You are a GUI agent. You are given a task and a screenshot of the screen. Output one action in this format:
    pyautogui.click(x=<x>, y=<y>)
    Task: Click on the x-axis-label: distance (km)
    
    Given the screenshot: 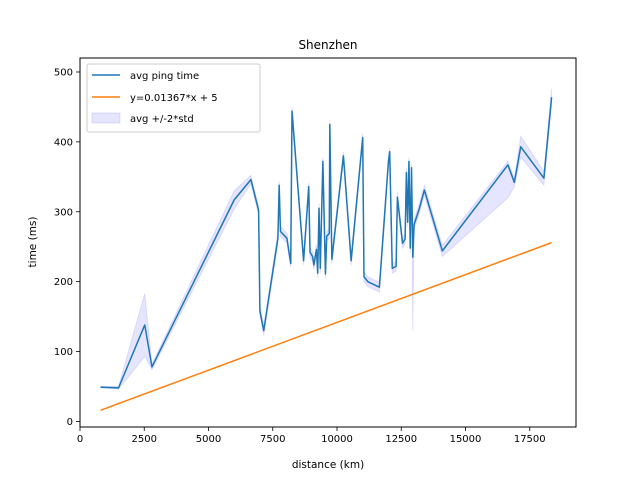 What is the action you would take?
    pyautogui.click(x=328, y=465)
    